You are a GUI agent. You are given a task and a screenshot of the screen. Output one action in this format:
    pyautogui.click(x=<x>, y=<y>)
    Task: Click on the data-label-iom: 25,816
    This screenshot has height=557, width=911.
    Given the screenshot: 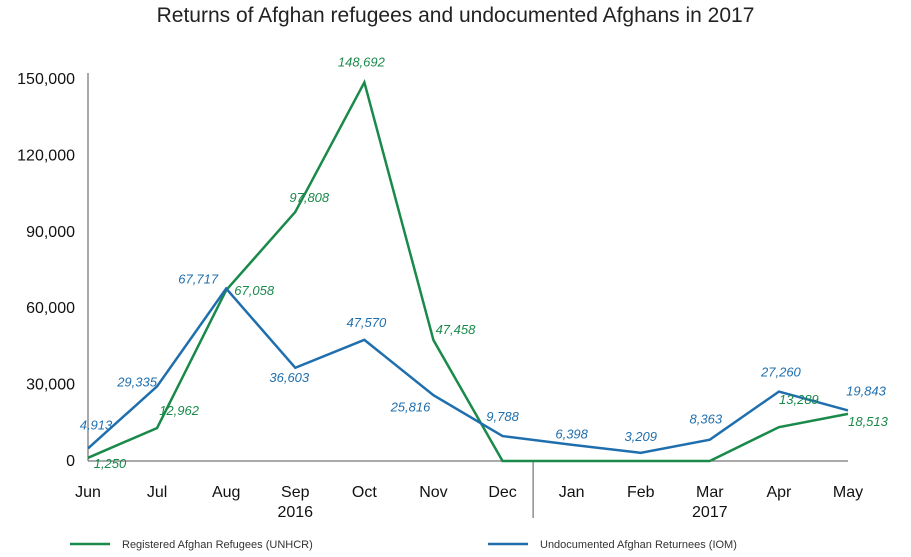 What is the action you would take?
    pyautogui.click(x=411, y=406)
    